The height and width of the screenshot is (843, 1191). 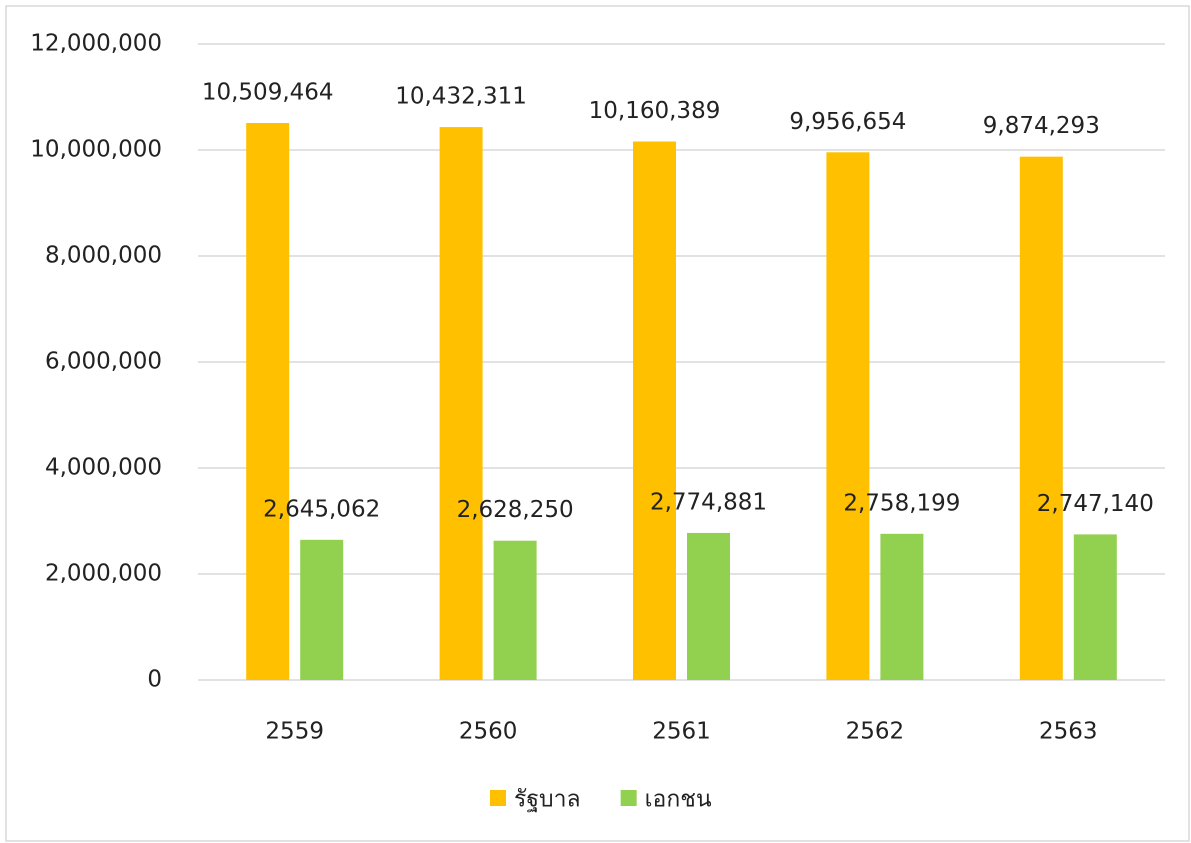 What do you see at coordinates (154, 680) in the screenshot?
I see `y-tick-label: 0` at bounding box center [154, 680].